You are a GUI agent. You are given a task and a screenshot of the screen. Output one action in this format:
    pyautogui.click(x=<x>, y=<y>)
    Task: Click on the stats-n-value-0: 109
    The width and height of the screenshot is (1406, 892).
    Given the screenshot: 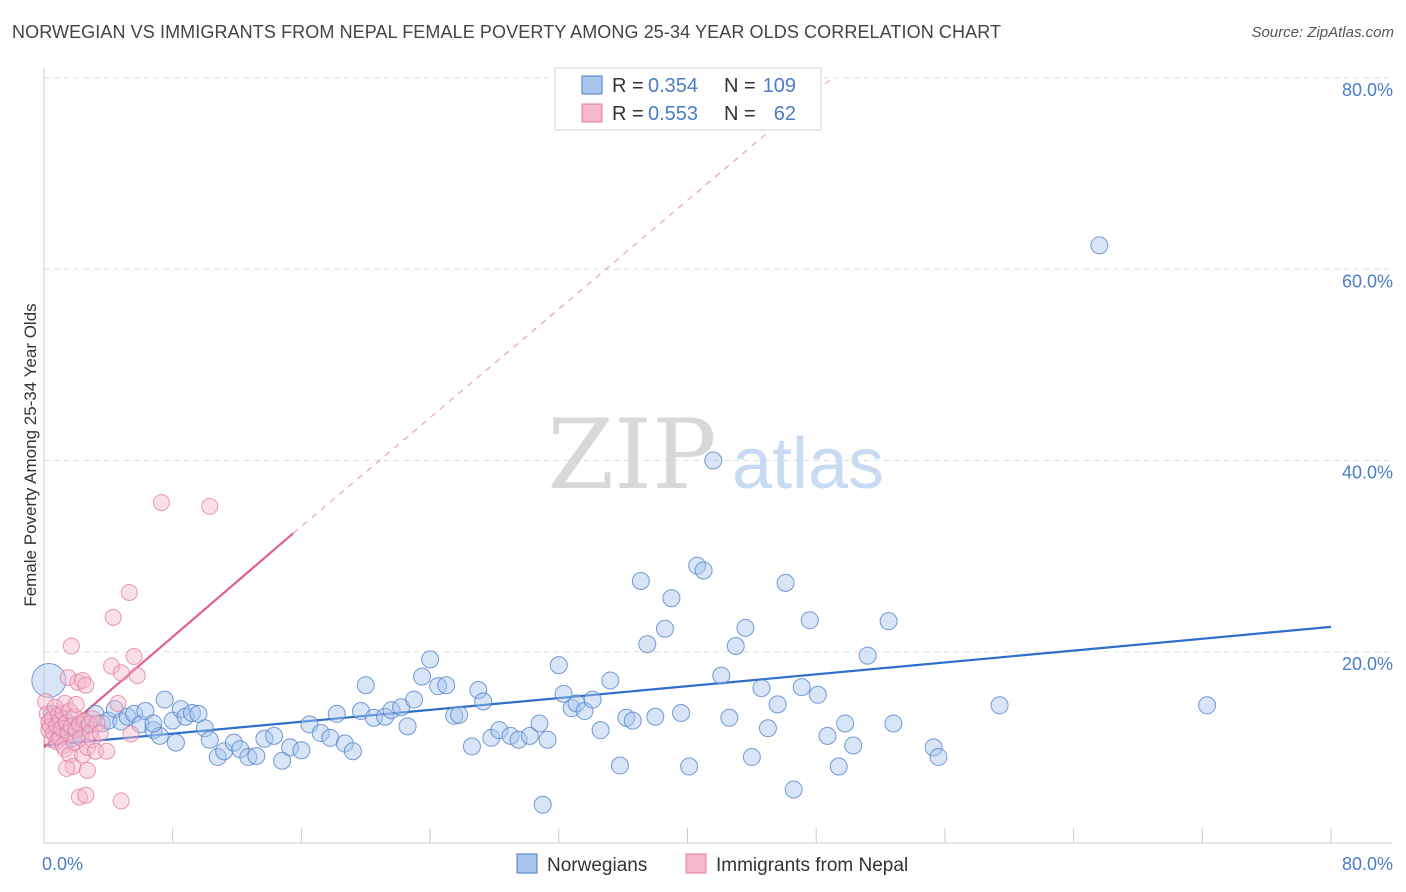 What is the action you would take?
    pyautogui.click(x=779, y=86)
    